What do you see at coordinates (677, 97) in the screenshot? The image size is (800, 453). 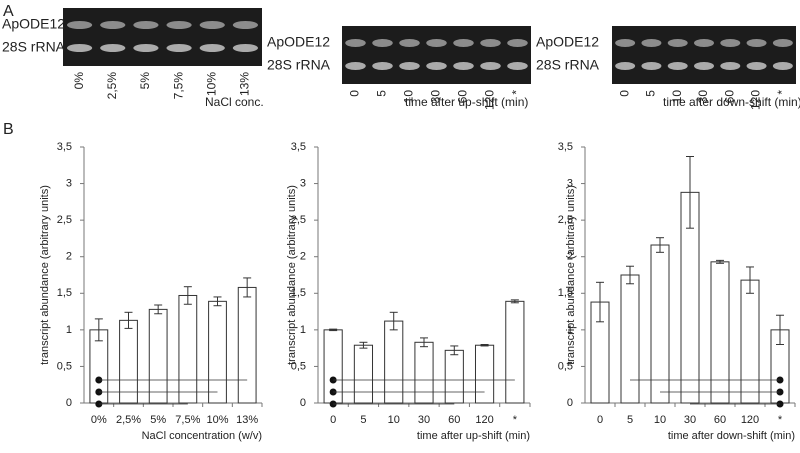 I see `gel-lane-label: 10` at bounding box center [677, 97].